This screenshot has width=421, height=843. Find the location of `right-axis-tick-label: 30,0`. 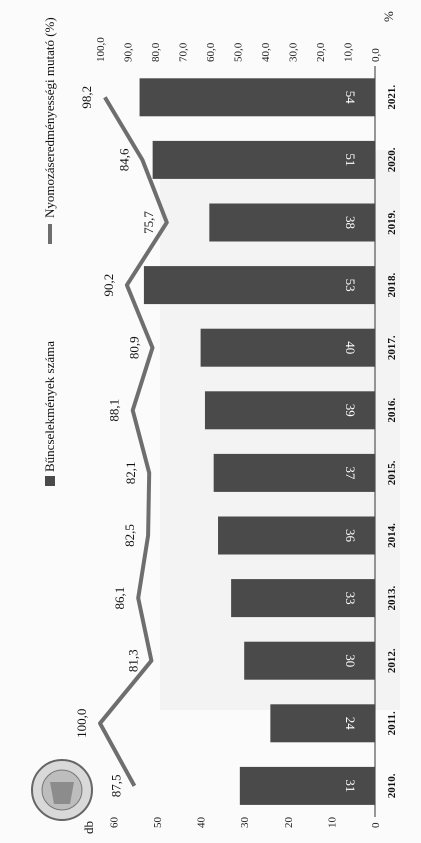

right-axis-tick-label: 30,0 is located at coordinates (294, 52).